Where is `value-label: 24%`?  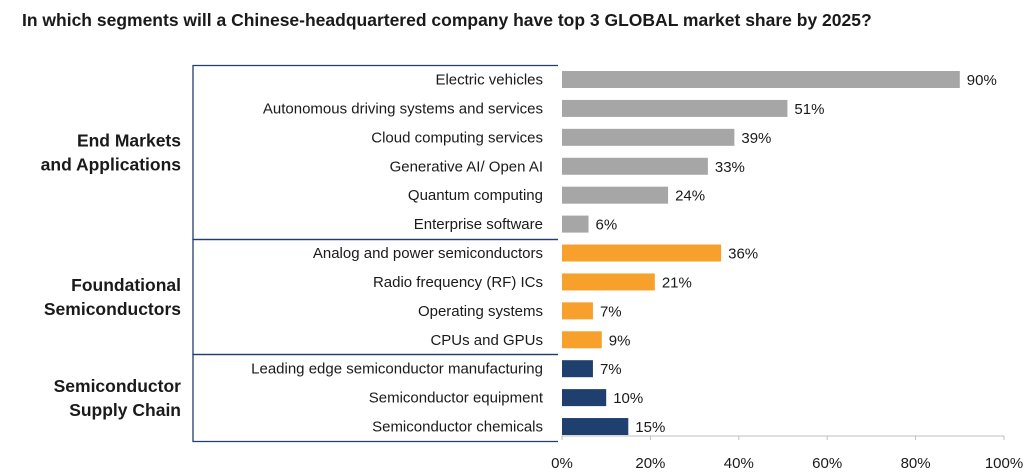 value-label: 24% is located at coordinates (690, 196).